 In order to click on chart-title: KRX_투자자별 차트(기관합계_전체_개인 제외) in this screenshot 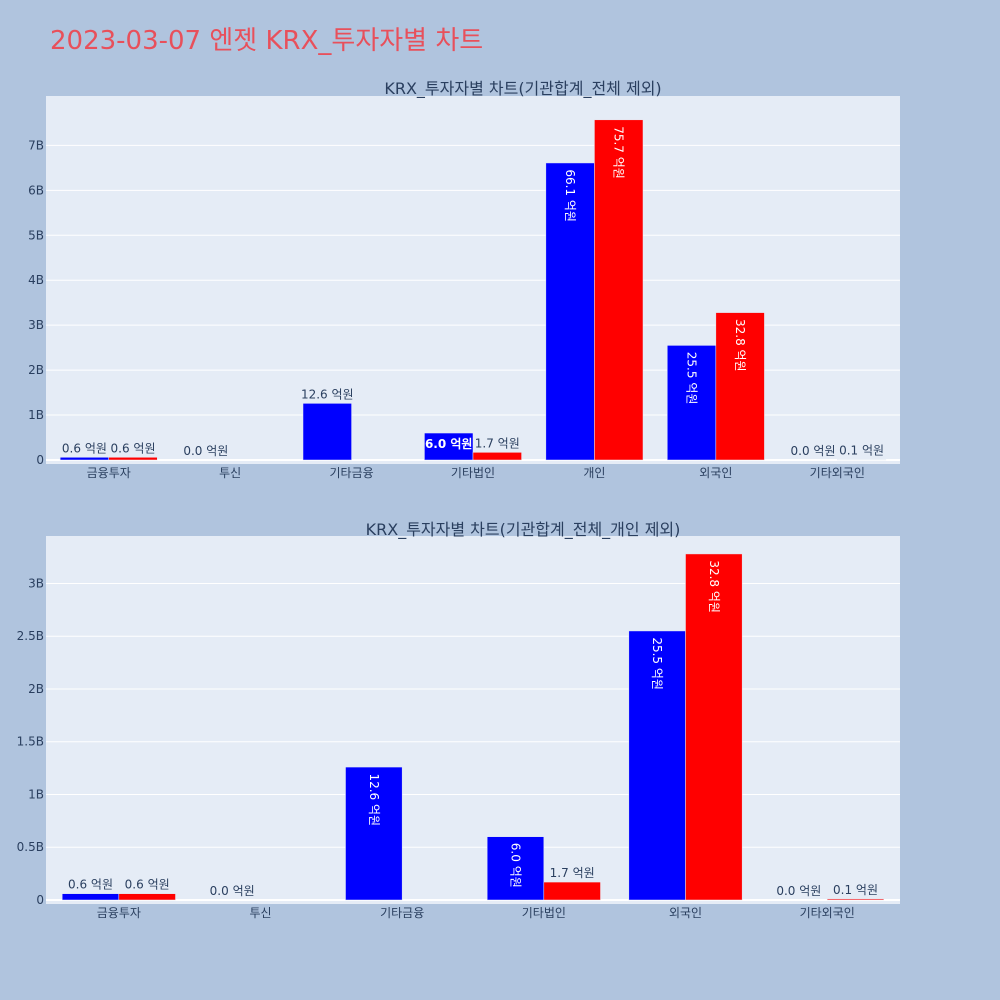, I will do `click(523, 530)`.